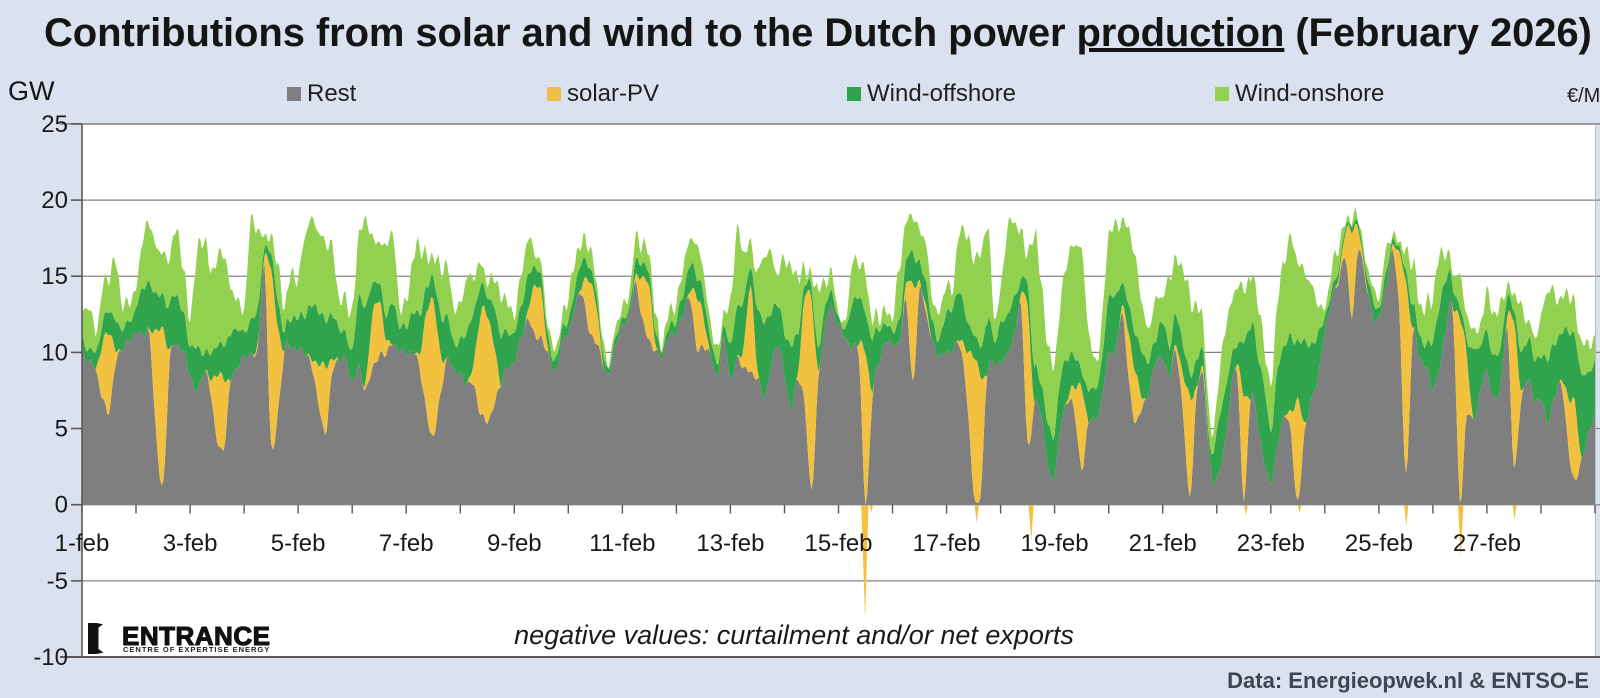  I want to click on svg-text: 15-feb, so click(838, 543).